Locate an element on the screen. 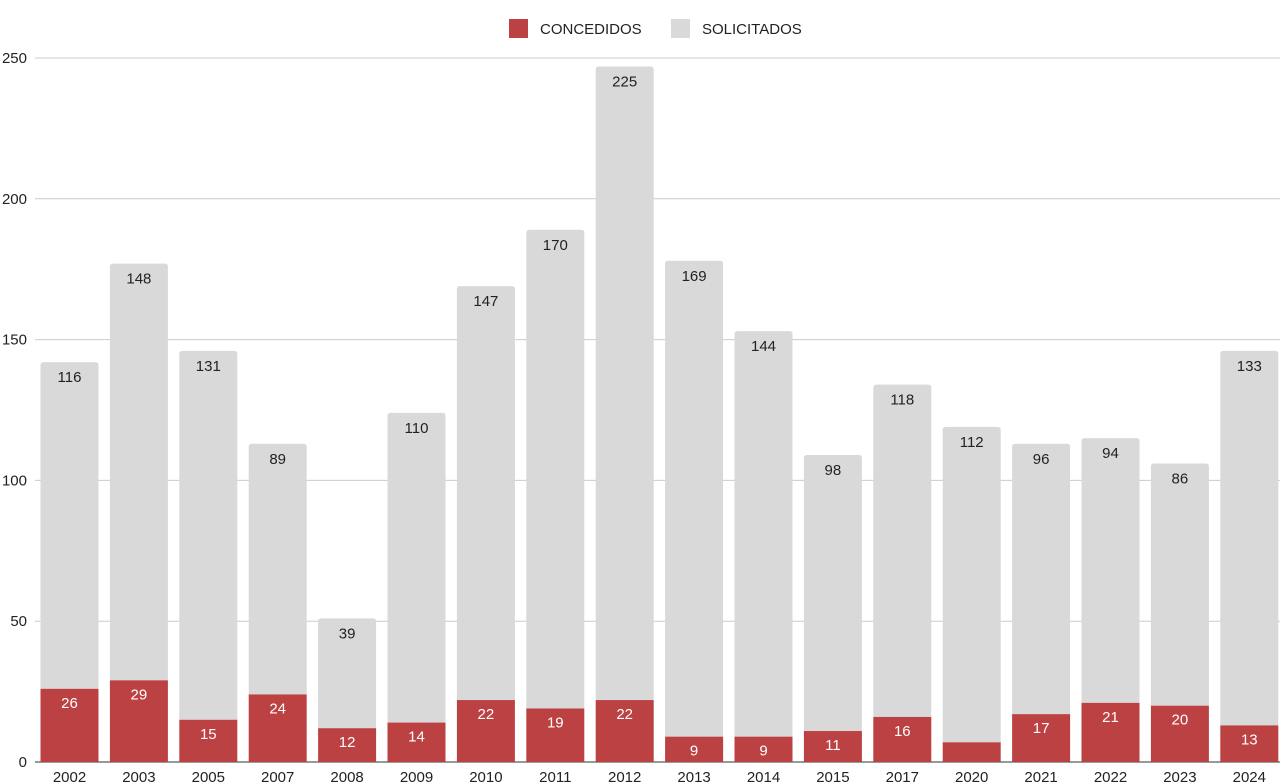  x-tick-label: 2011 is located at coordinates (555, 776).